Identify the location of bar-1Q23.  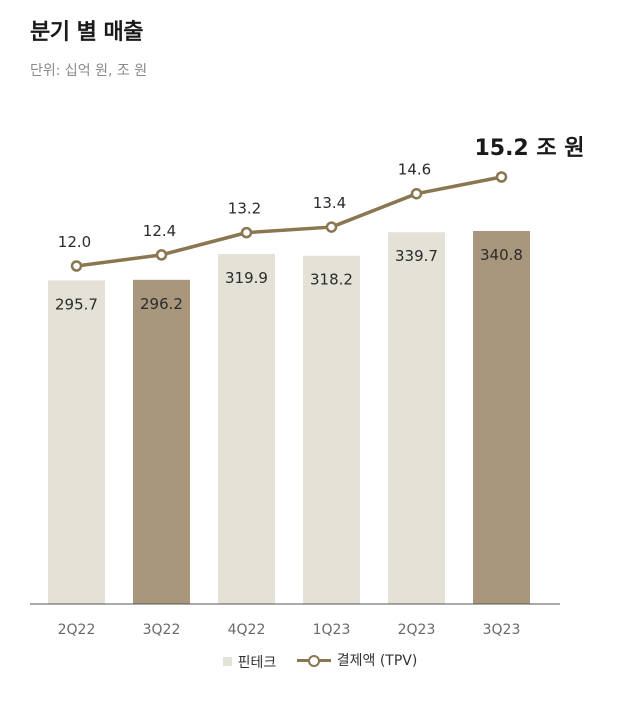
(331, 429).